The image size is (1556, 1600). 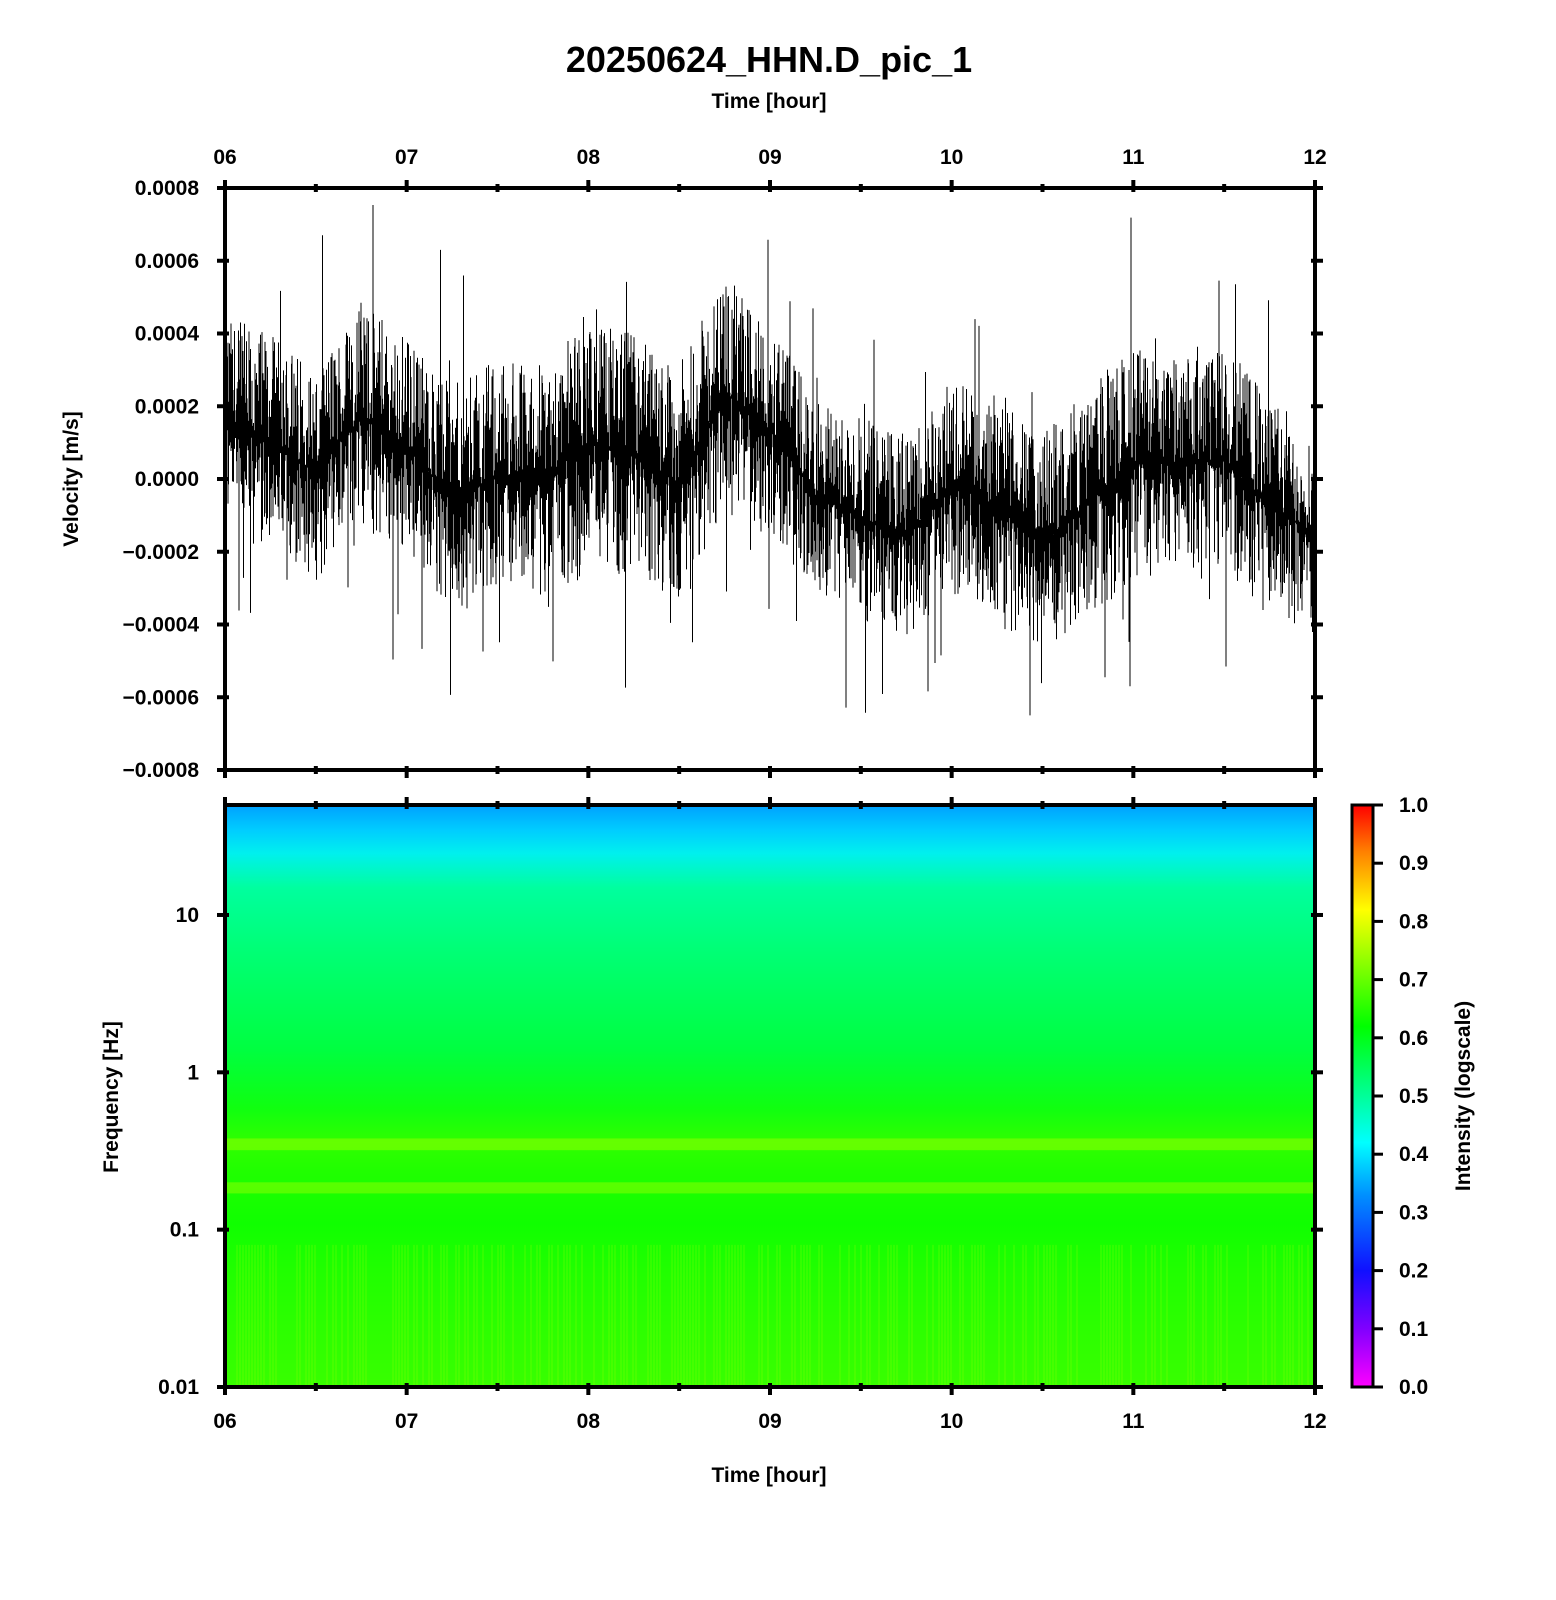 What do you see at coordinates (167, 334) in the screenshot?
I see `y-tick-label: 0.0004` at bounding box center [167, 334].